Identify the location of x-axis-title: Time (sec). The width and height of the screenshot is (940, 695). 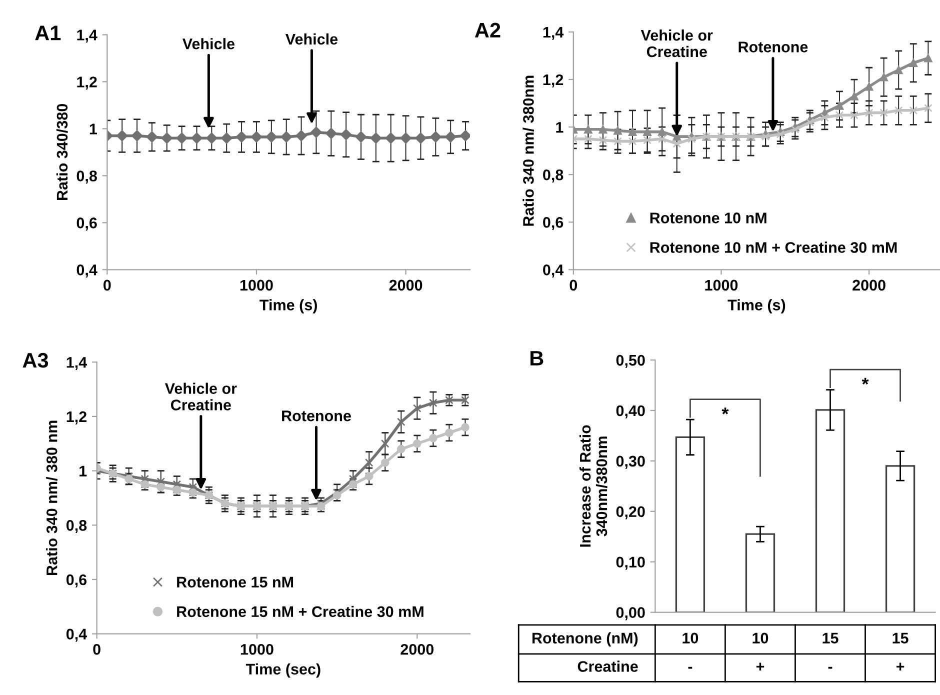
(283, 670).